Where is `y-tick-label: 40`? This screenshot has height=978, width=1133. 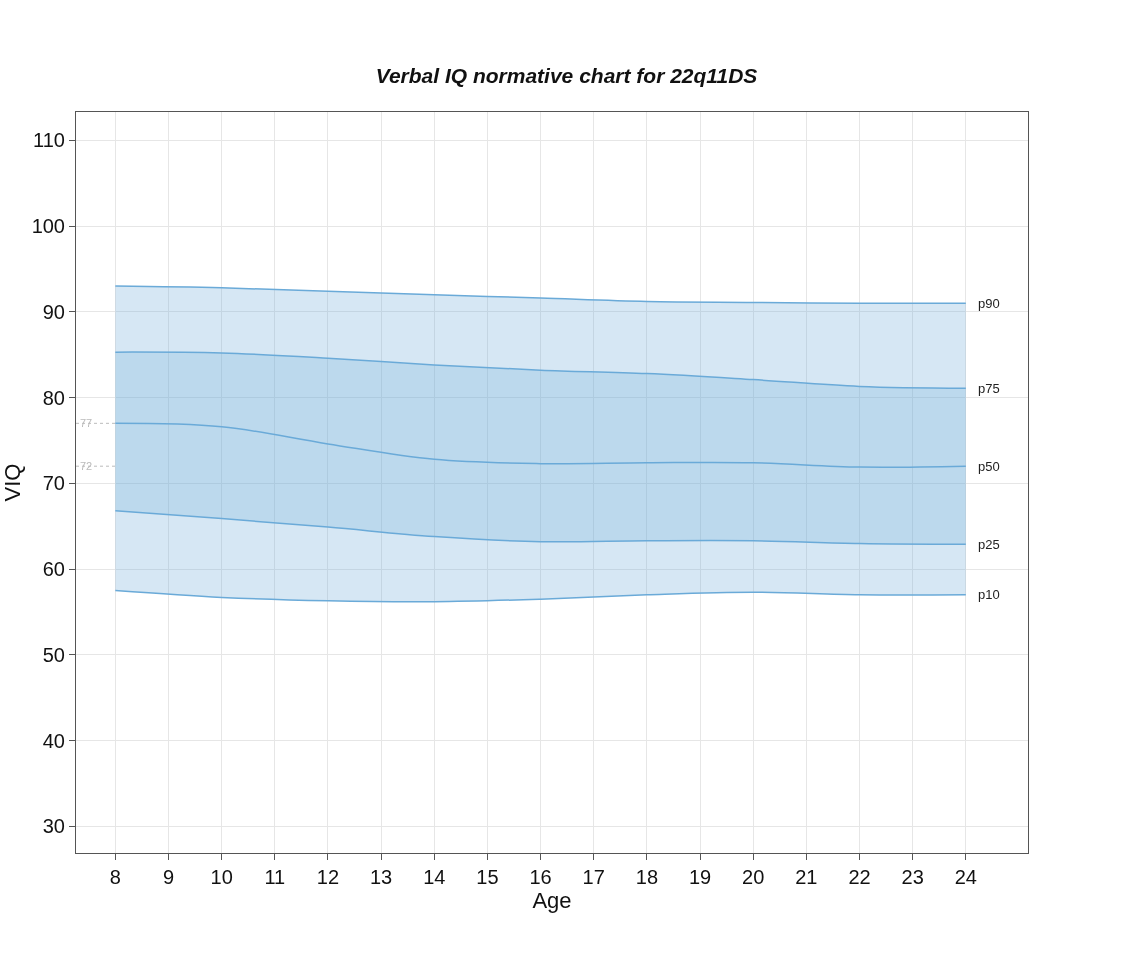 y-tick-label: 40 is located at coordinates (53, 740).